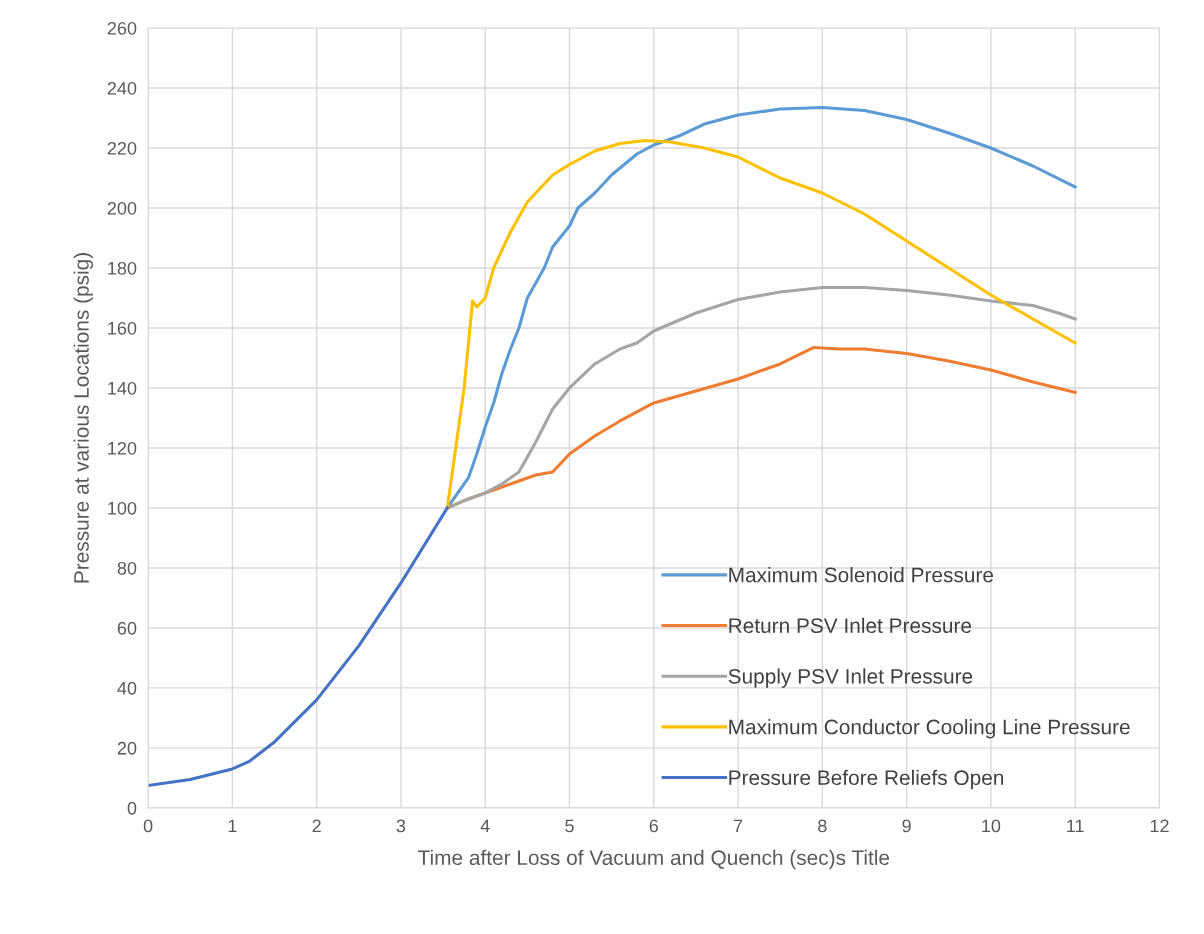 This screenshot has height=934, width=1204. I want to click on y-tick-label: 120, so click(122, 448).